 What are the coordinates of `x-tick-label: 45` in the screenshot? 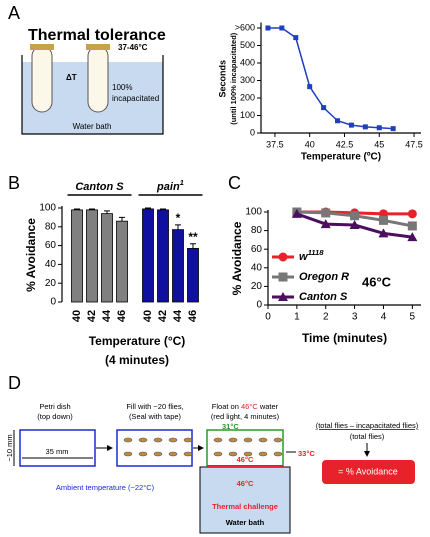 It's located at (379, 144).